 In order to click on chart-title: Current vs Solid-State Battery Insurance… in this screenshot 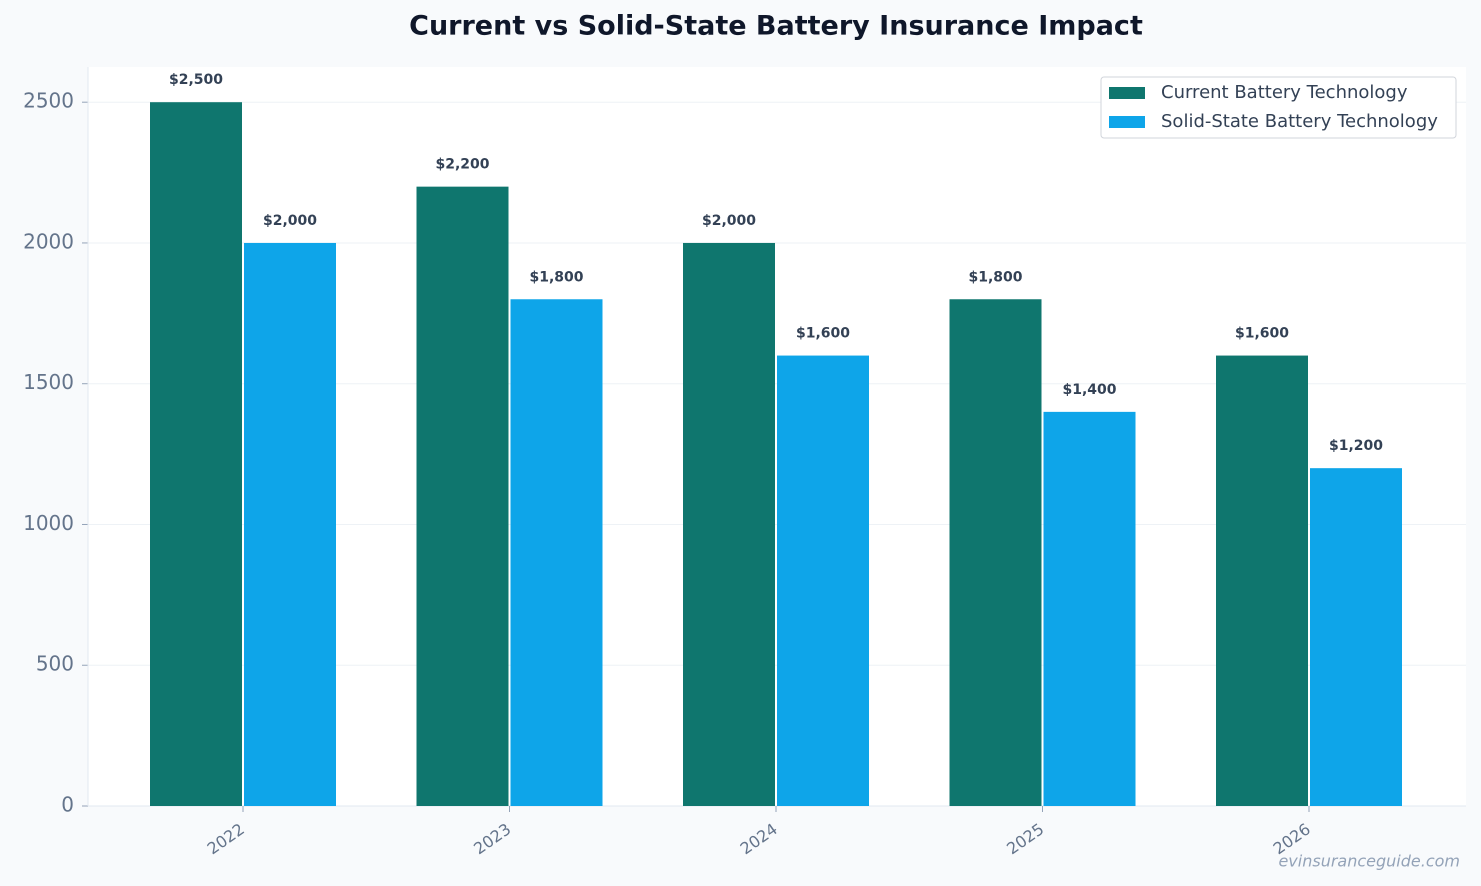, I will do `click(776, 26)`.